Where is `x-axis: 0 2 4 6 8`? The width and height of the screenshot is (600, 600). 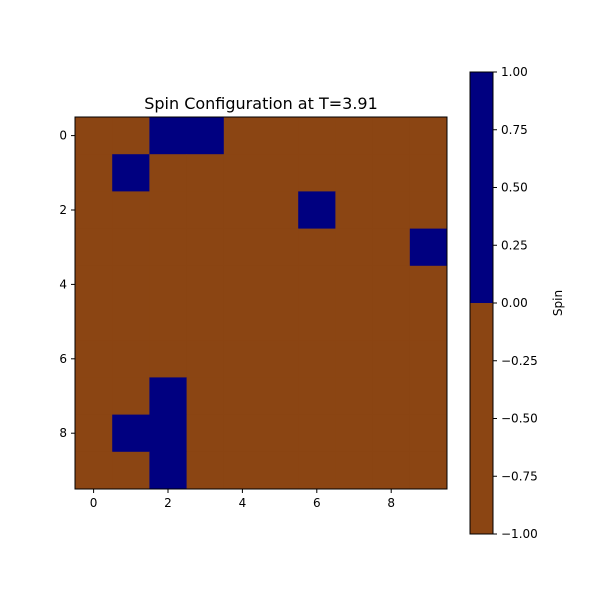 x-axis: 0 2 4 6 8 is located at coordinates (242, 499).